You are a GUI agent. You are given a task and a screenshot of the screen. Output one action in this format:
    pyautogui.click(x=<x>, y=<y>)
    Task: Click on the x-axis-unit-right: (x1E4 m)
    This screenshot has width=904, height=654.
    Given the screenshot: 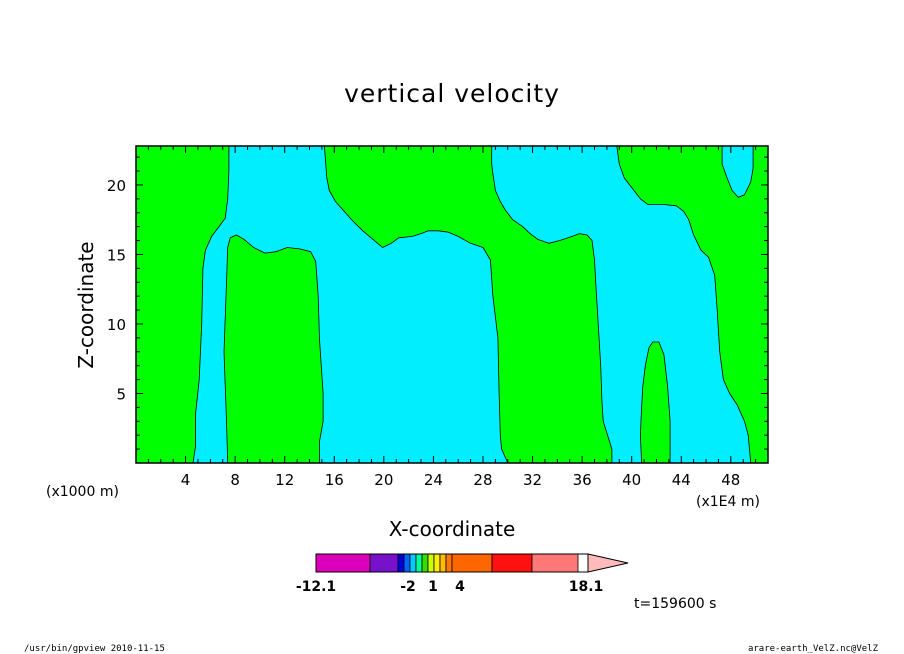 What is the action you would take?
    pyautogui.click(x=728, y=502)
    